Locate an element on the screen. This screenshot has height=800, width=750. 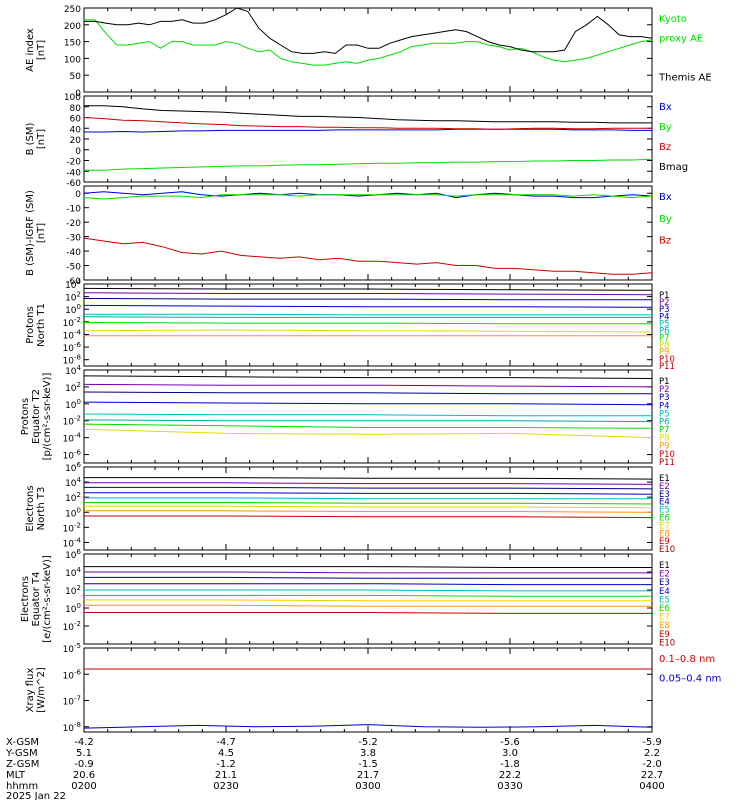
y-axis-label: [p/(cm²-s-sr-keV)] is located at coordinates (47, 417).